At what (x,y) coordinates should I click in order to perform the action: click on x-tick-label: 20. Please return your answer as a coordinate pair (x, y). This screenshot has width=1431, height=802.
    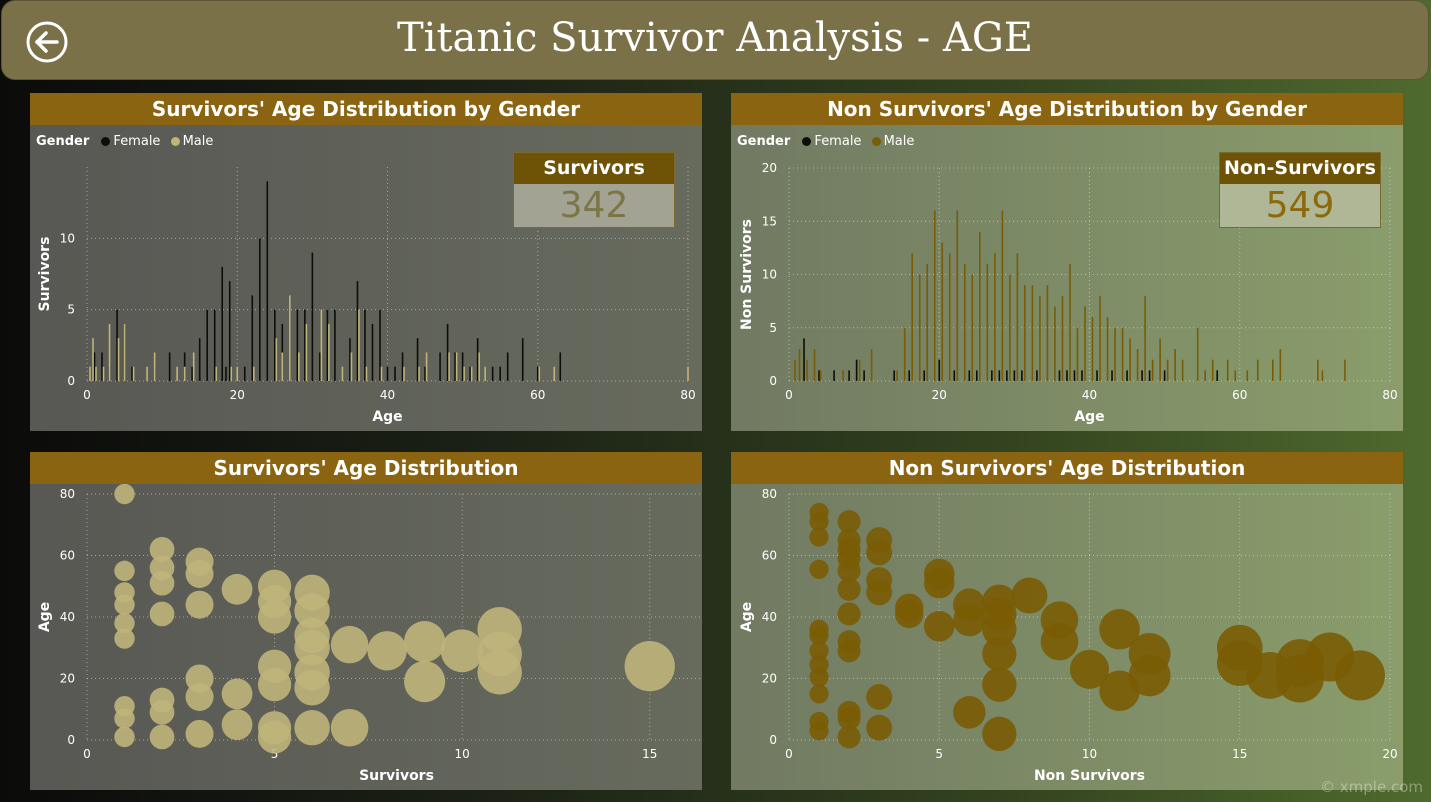
    Looking at the image, I should click on (939, 395).